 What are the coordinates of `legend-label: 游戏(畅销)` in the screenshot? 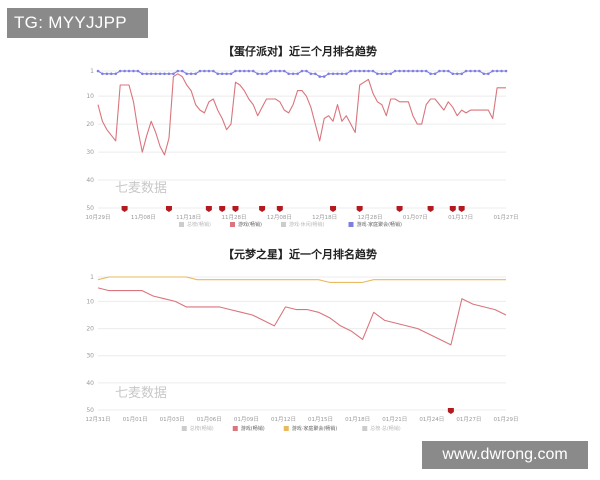 It's located at (250, 224).